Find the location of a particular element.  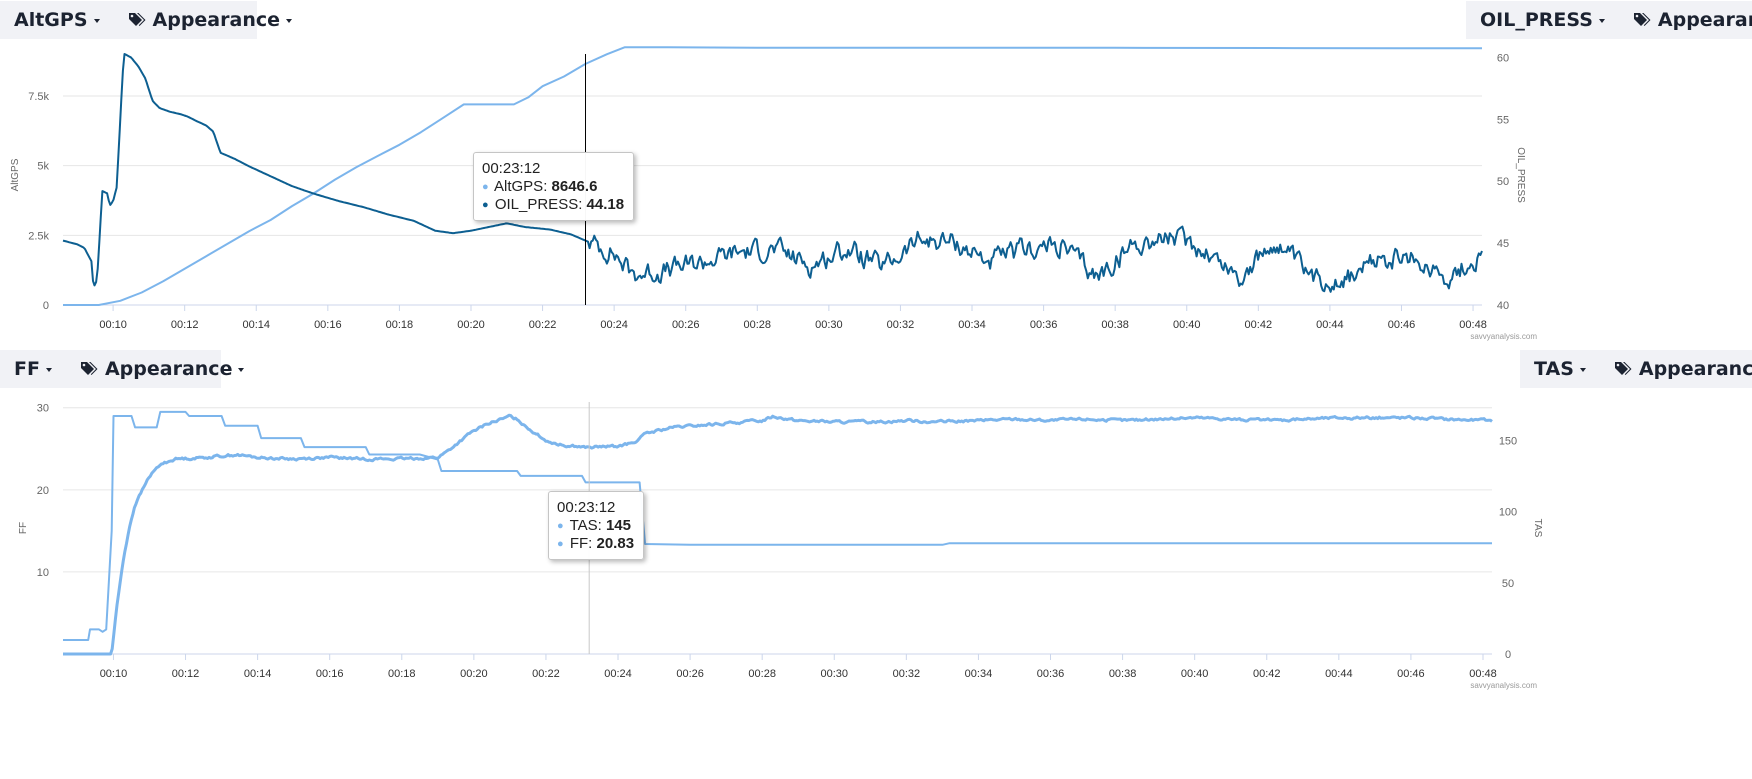

tooltip-row: ● AltGPS: 8646.6 is located at coordinates (540, 186).